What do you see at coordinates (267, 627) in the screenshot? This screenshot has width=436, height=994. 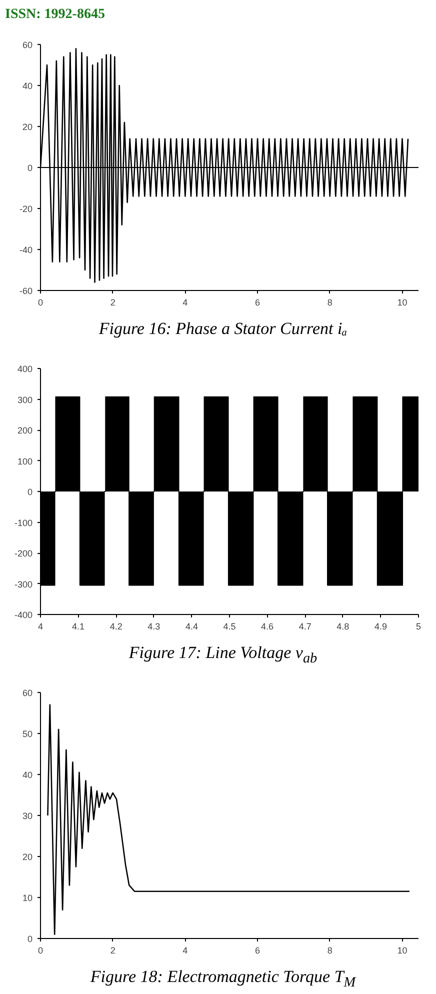 I see `x-tick-label: 4.6` at bounding box center [267, 627].